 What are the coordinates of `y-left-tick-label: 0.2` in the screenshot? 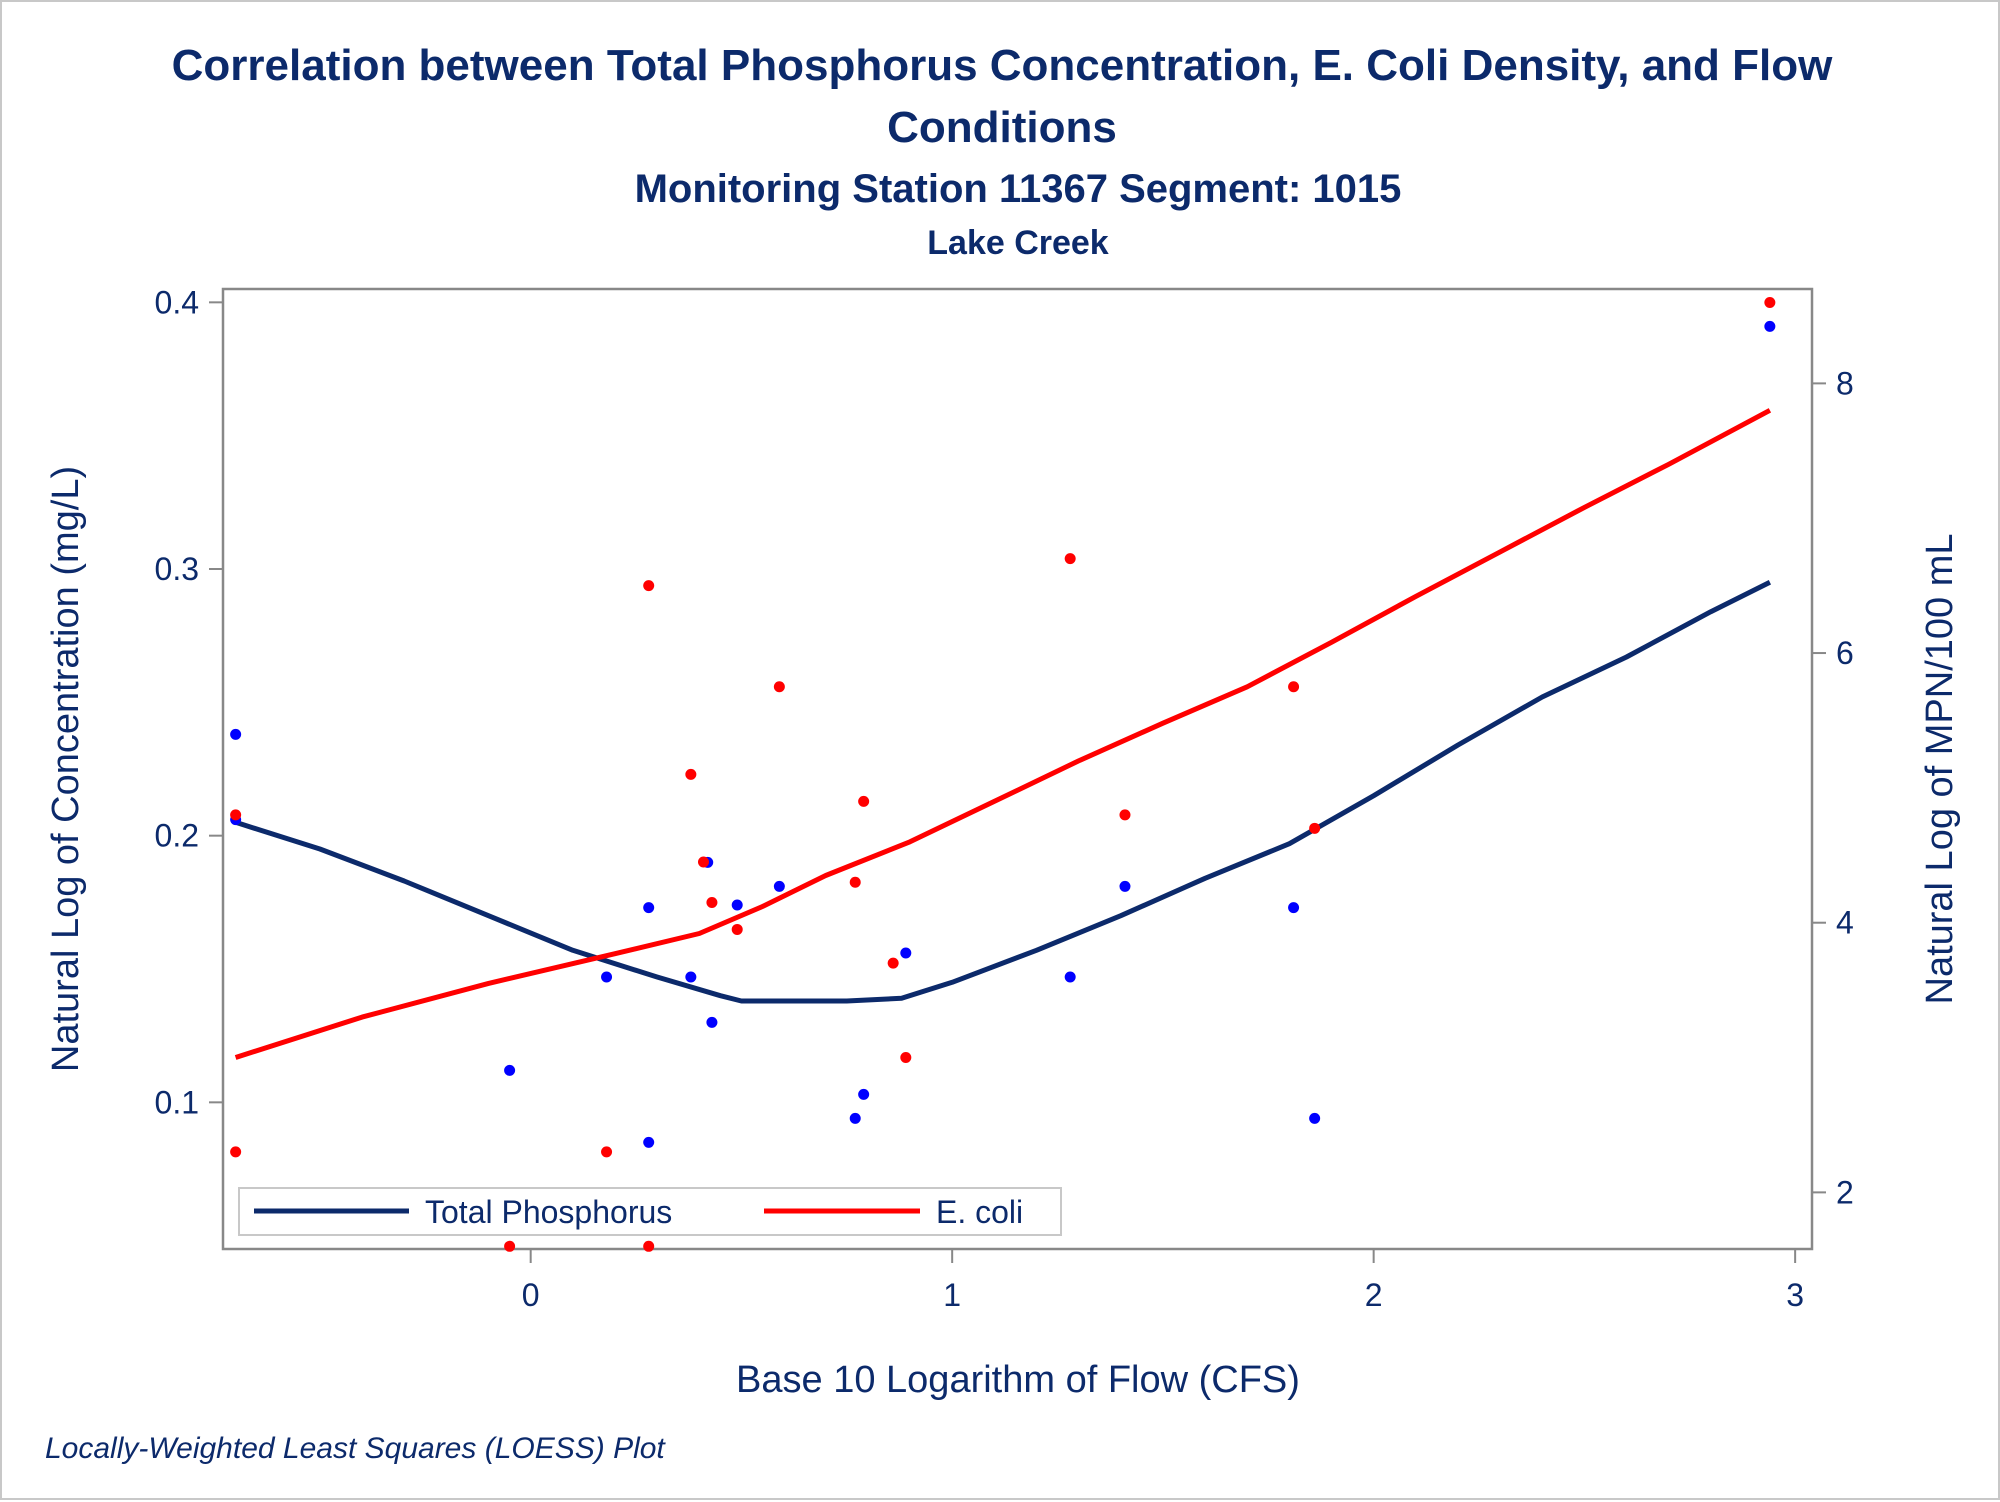 It's located at (177, 836).